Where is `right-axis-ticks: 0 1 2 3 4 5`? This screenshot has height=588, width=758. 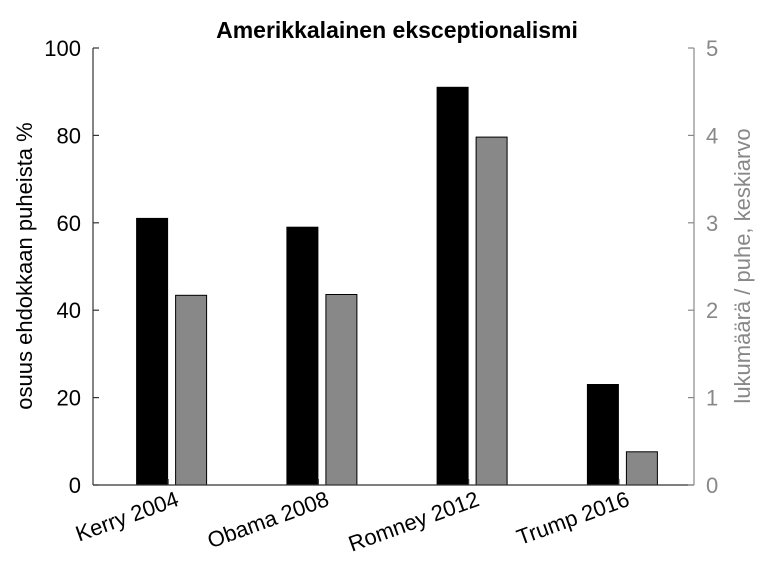
right-axis-ticks: 0 1 2 3 4 5 is located at coordinates (703, 267).